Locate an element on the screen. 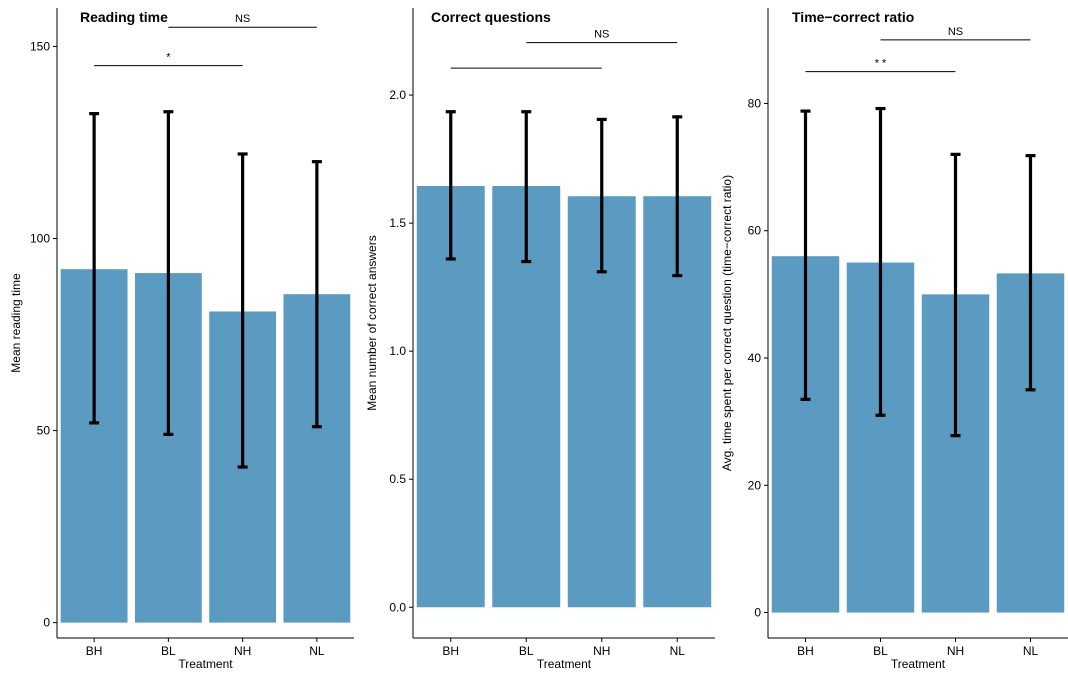  panel-title: Time−correct ratio is located at coordinates (853, 17).